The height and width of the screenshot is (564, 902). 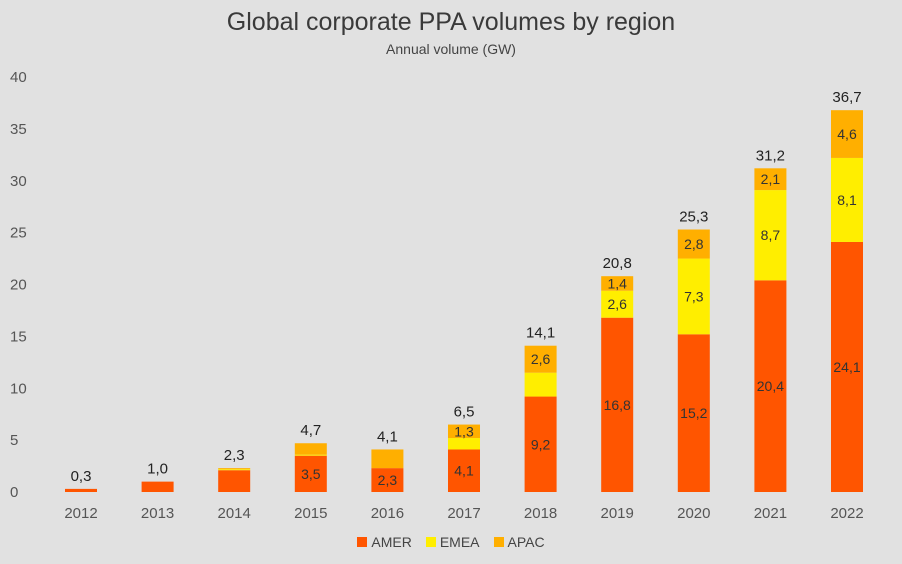 What do you see at coordinates (846, 513) in the screenshot?
I see `x-tick-label: 2022` at bounding box center [846, 513].